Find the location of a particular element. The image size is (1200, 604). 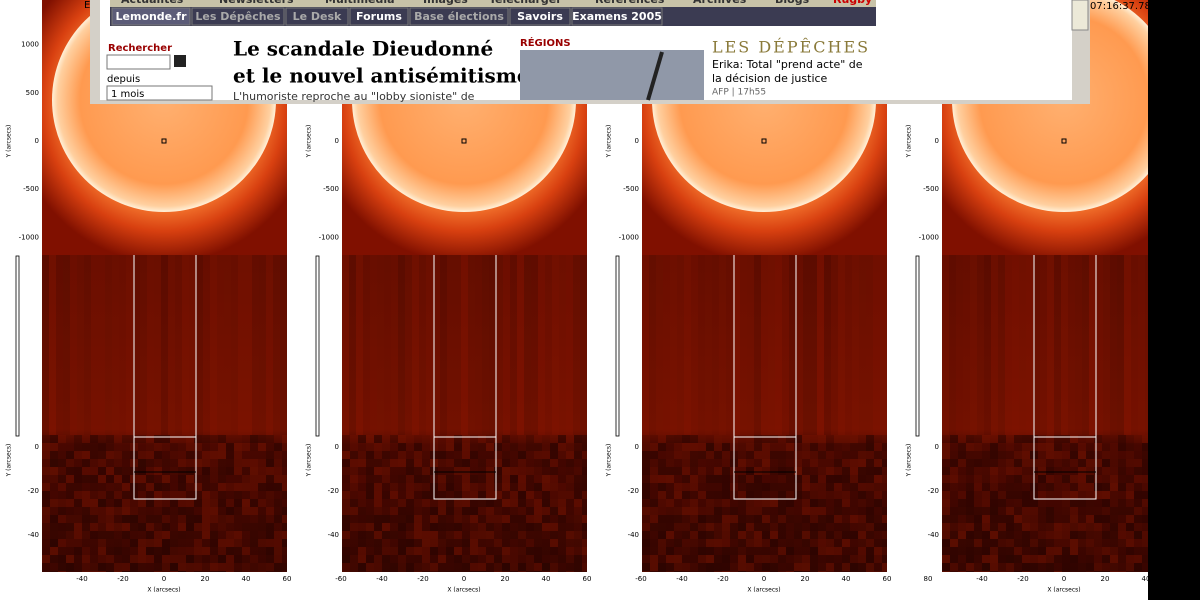

x-tick-label: 0 is located at coordinates (164, 579).